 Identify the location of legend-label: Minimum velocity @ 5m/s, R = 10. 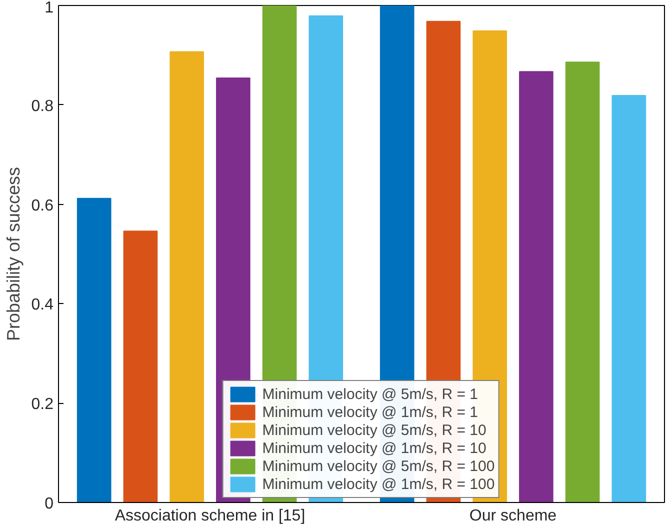
(374, 430).